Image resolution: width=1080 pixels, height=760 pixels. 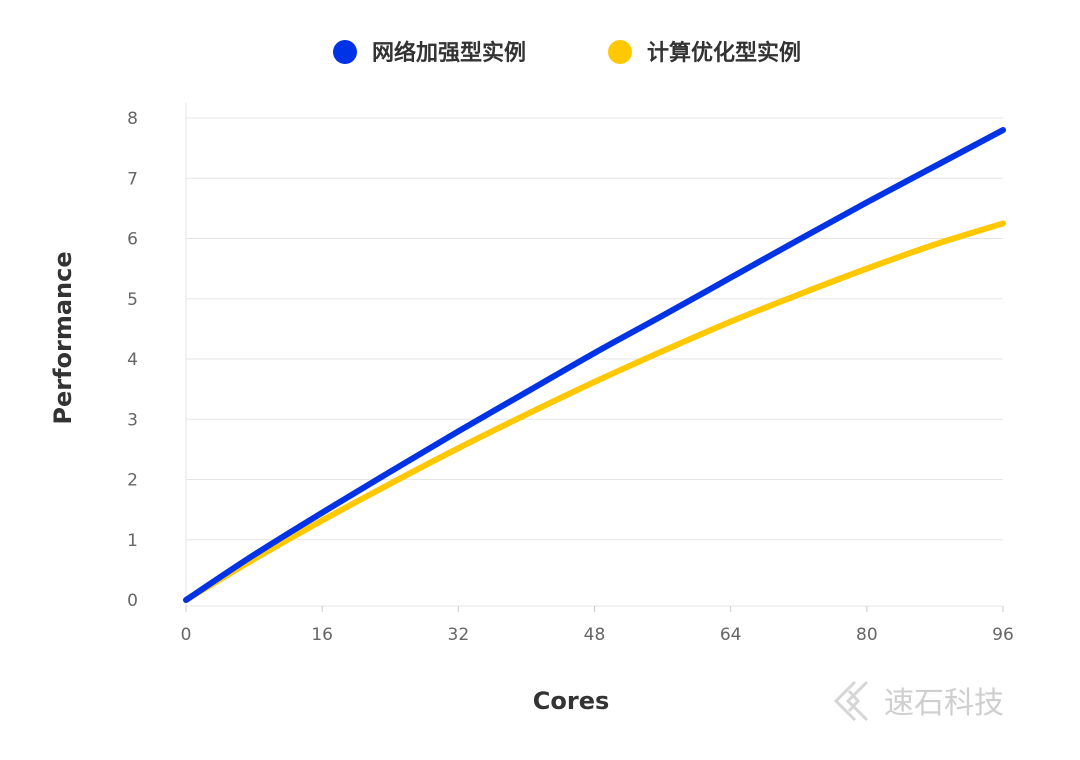 What do you see at coordinates (132, 481) in the screenshot?
I see `y-tick-label: 2` at bounding box center [132, 481].